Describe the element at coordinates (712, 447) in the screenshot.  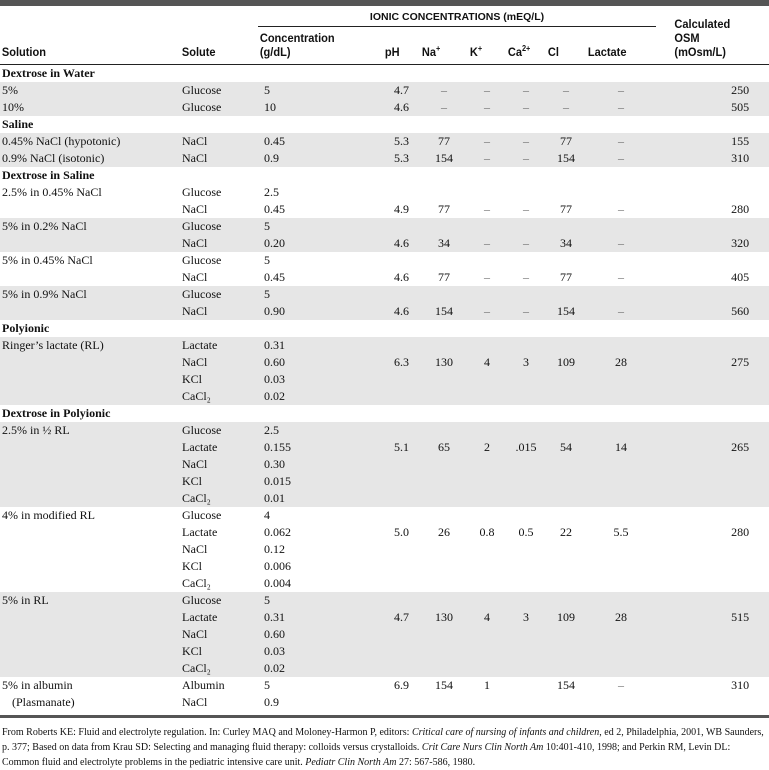
I see `osm-cell: 265` at that location.